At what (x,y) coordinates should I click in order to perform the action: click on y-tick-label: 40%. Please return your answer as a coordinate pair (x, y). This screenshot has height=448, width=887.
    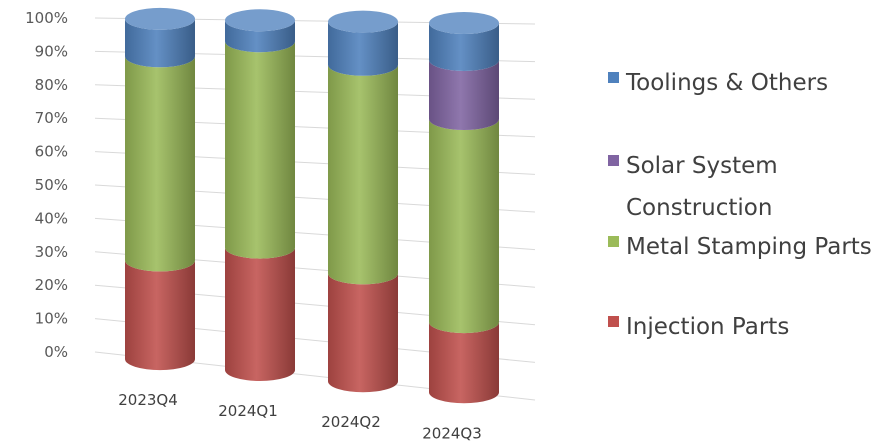
    Looking at the image, I should click on (51, 218).